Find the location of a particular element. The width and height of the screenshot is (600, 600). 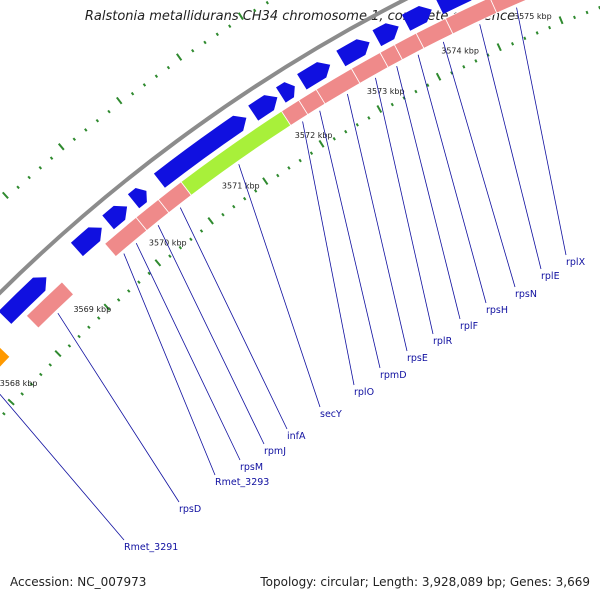

kbp-tick-label: 3573 kbp is located at coordinates (386, 91).